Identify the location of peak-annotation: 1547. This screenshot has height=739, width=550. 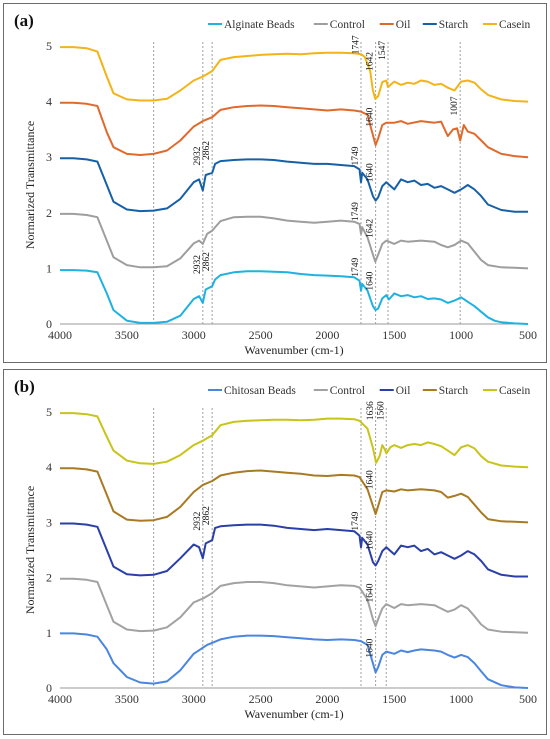
(383, 50).